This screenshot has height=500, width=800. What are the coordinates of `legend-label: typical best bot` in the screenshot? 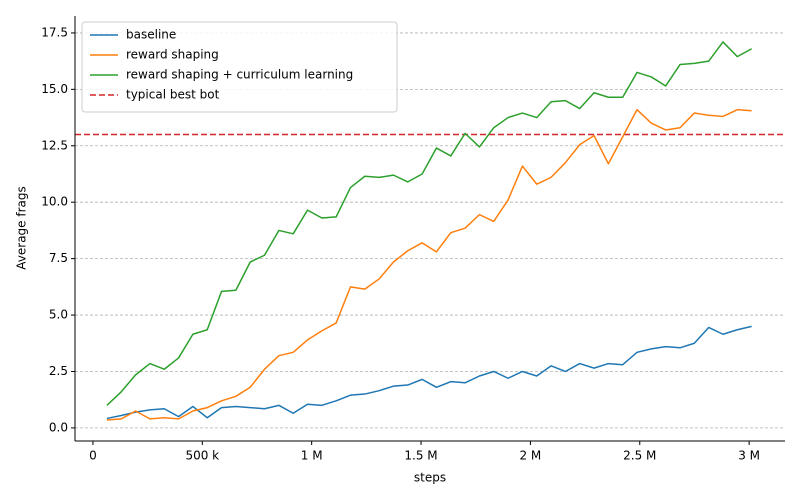 It's located at (173, 95).